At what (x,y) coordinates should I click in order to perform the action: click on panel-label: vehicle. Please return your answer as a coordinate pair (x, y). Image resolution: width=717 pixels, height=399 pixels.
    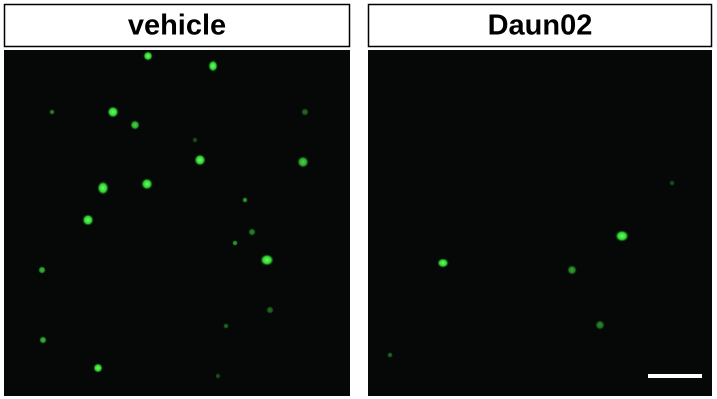
    Looking at the image, I should click on (177, 26).